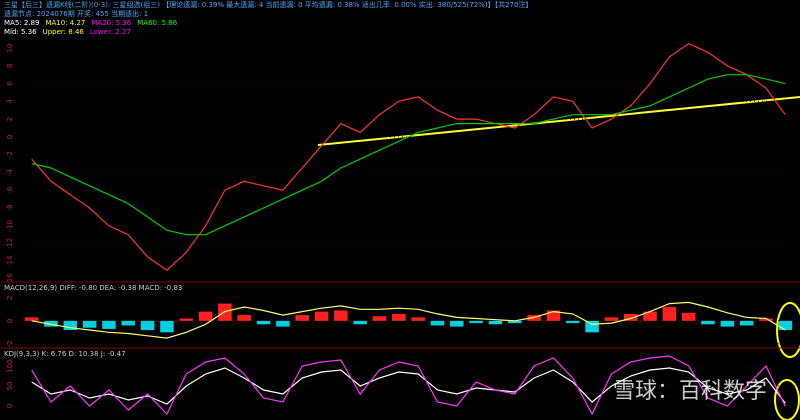  I want to click on indicator-label: MA10: 4.27, so click(65, 23).